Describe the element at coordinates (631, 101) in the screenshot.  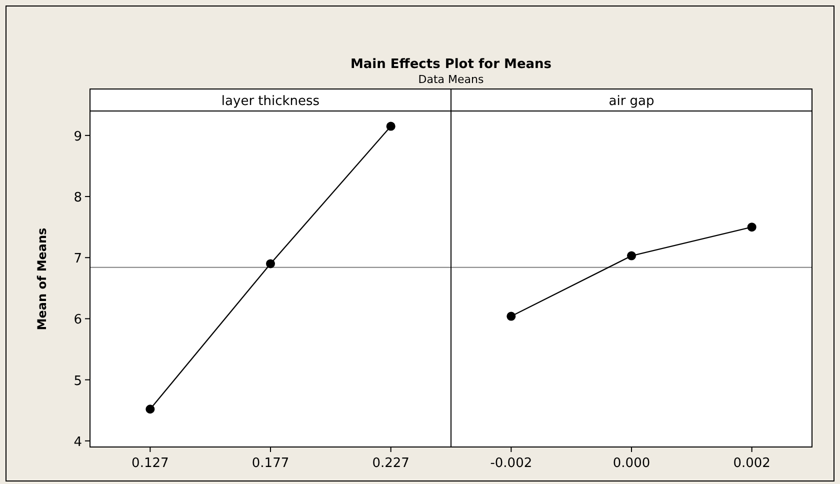
I see `x-axis-title: air gap` at that location.